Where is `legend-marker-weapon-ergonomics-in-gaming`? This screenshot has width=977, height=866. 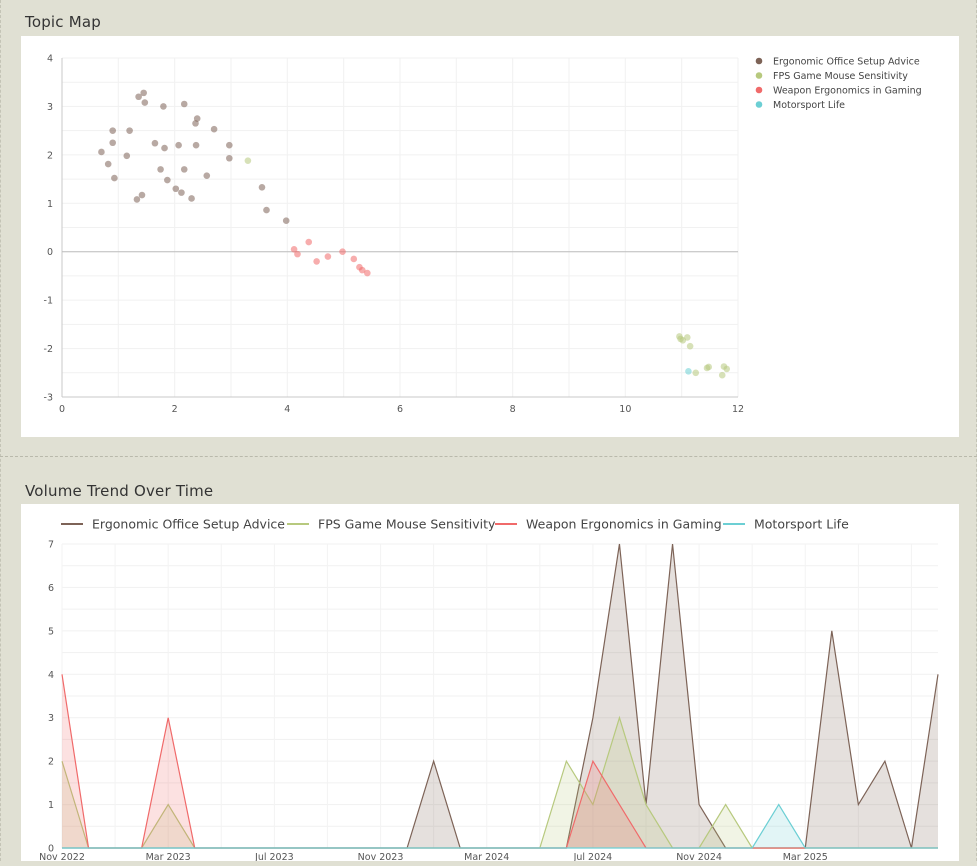
legend-marker-weapon-ergonomics-in-gaming is located at coordinates (759, 90).